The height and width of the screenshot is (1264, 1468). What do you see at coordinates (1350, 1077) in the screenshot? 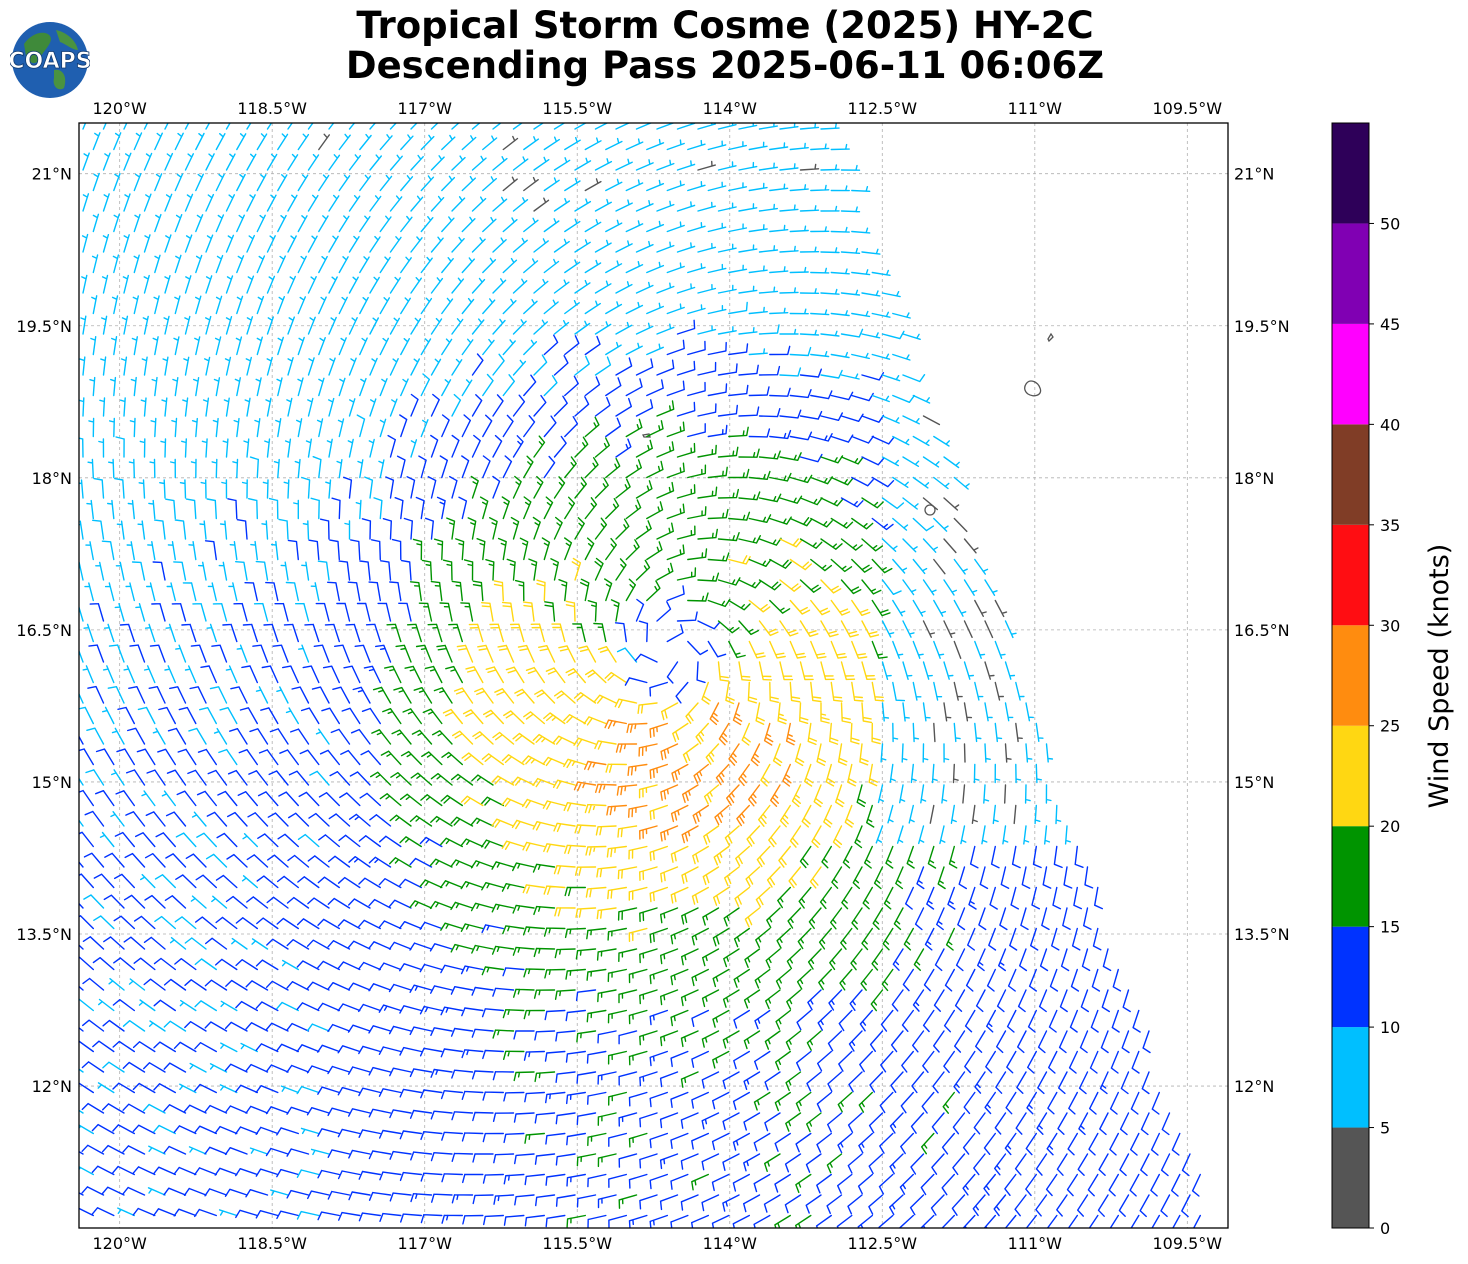
I see `colorbar-bin` at bounding box center [1350, 1077].